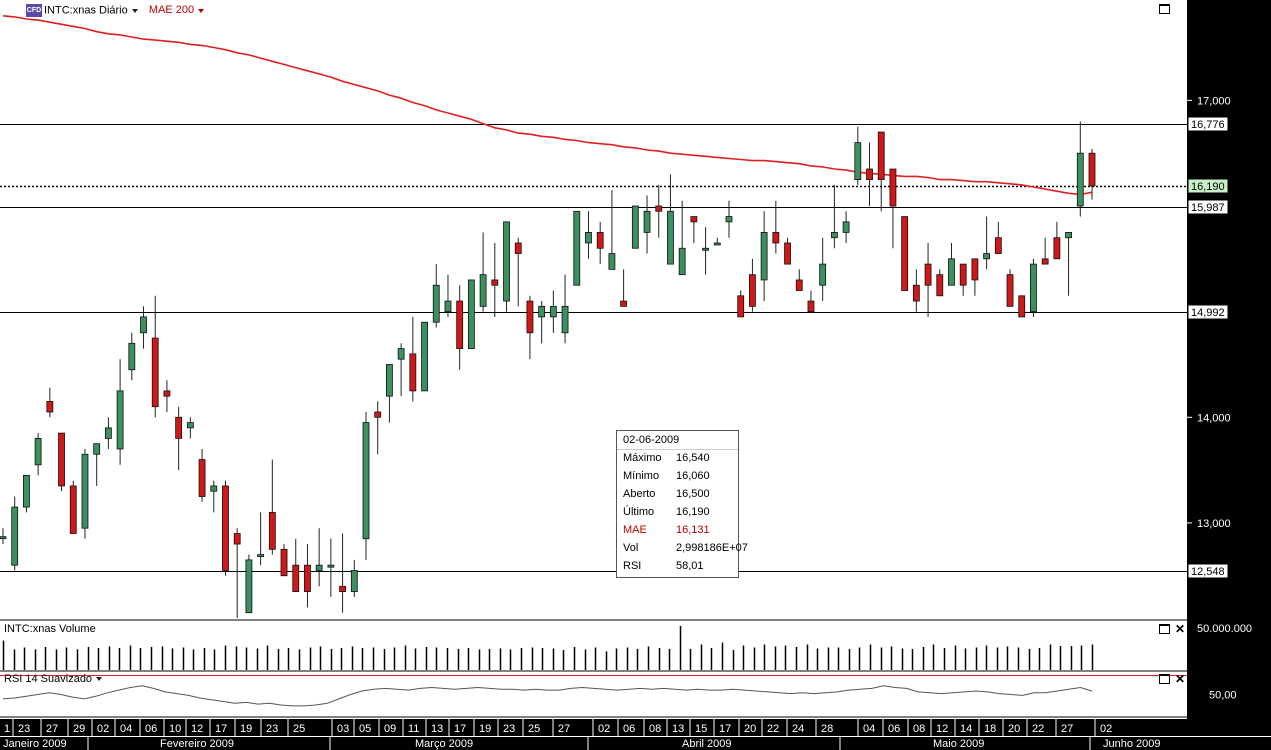 This screenshot has height=750, width=1271. What do you see at coordinates (677, 566) in the screenshot?
I see `tooltip-row-rsi: RSI 58,01` at bounding box center [677, 566].